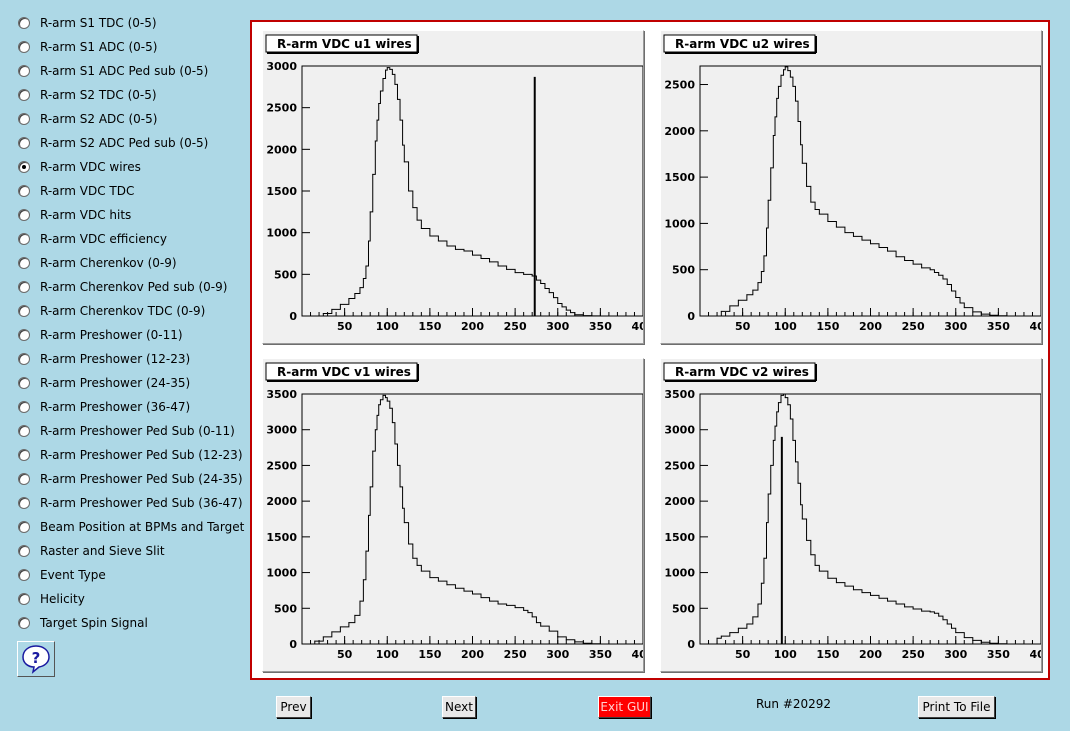 This screenshot has height=731, width=1070. I want to click on prev-button: Prev, so click(293, 707).